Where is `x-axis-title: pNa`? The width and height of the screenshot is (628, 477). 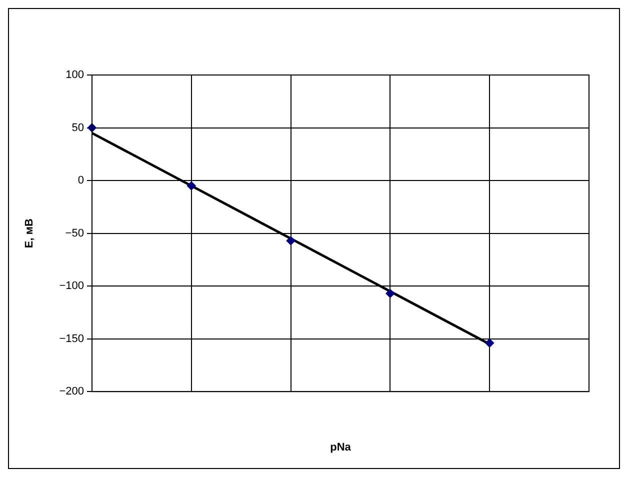
x-axis-title: pNa is located at coordinates (341, 447).